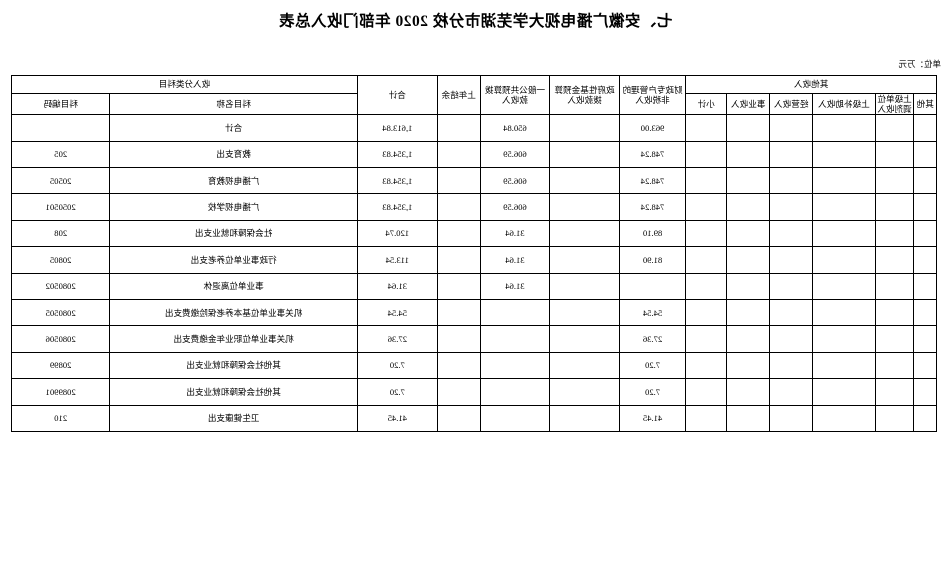 Image resolution: width=951 pixels, height=572 pixels. I want to click on cell-subject-code: 20805, so click(60, 260).